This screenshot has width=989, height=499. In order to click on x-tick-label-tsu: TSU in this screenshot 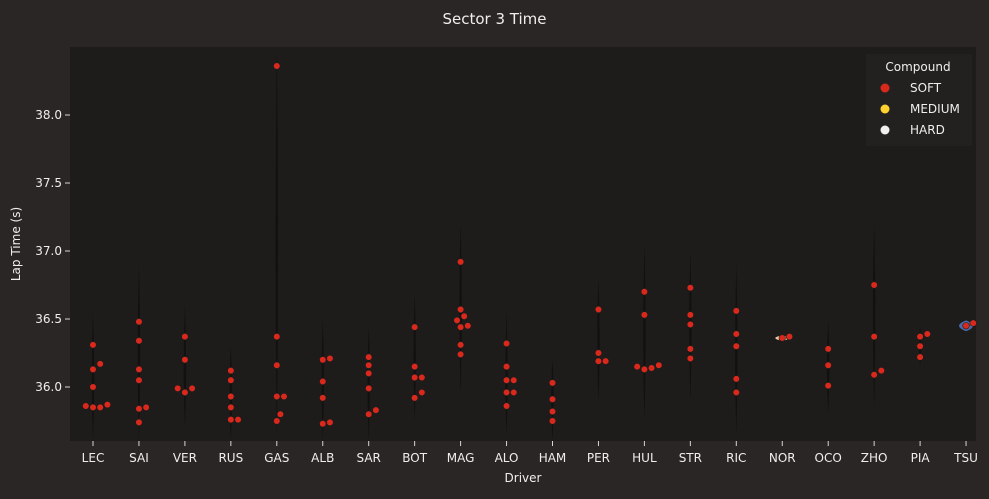, I will do `click(965, 458)`.